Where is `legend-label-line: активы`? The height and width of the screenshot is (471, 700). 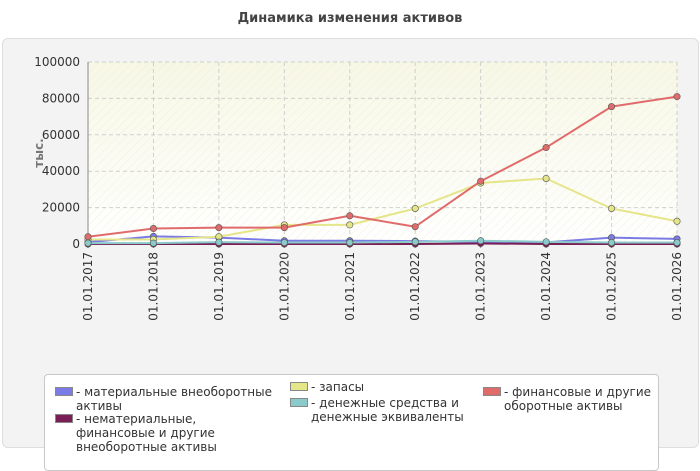
legend-label-line: активы is located at coordinates (99, 406).